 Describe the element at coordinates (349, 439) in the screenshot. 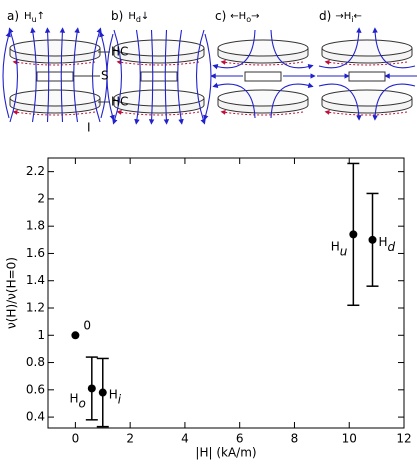

I see `x-tick-label: 10` at that location.